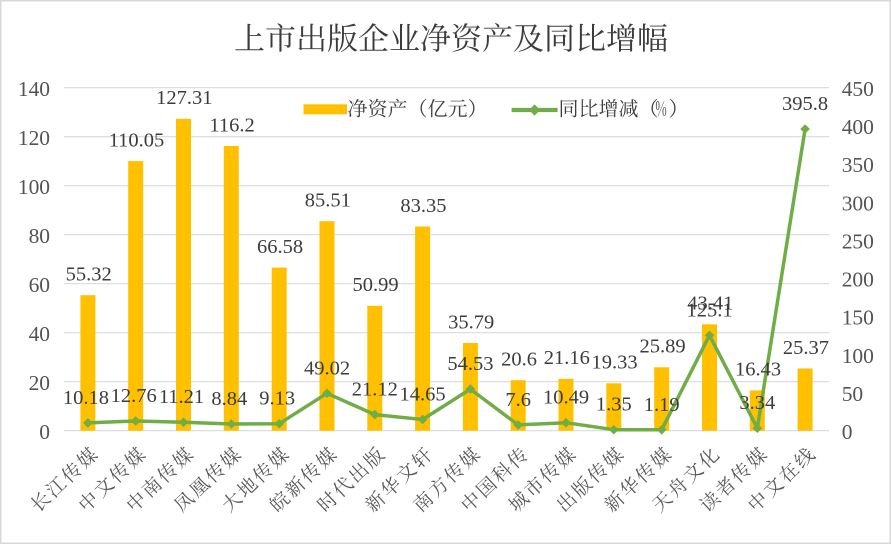 The image size is (891, 549). What do you see at coordinates (858, 89) in the screenshot?
I see `svg-text: 450` at bounding box center [858, 89].